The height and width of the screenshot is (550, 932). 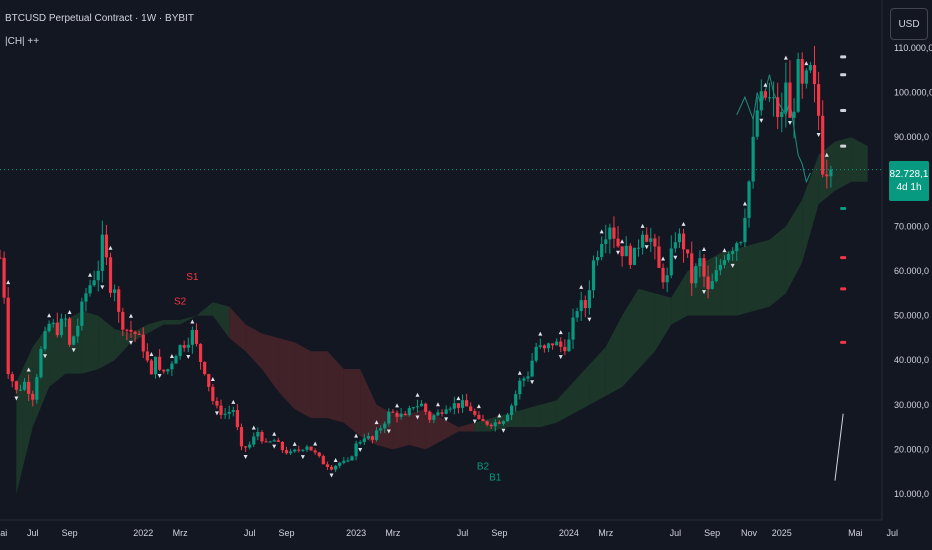 I want to click on time-tick-label: 2024, so click(x=569, y=533).